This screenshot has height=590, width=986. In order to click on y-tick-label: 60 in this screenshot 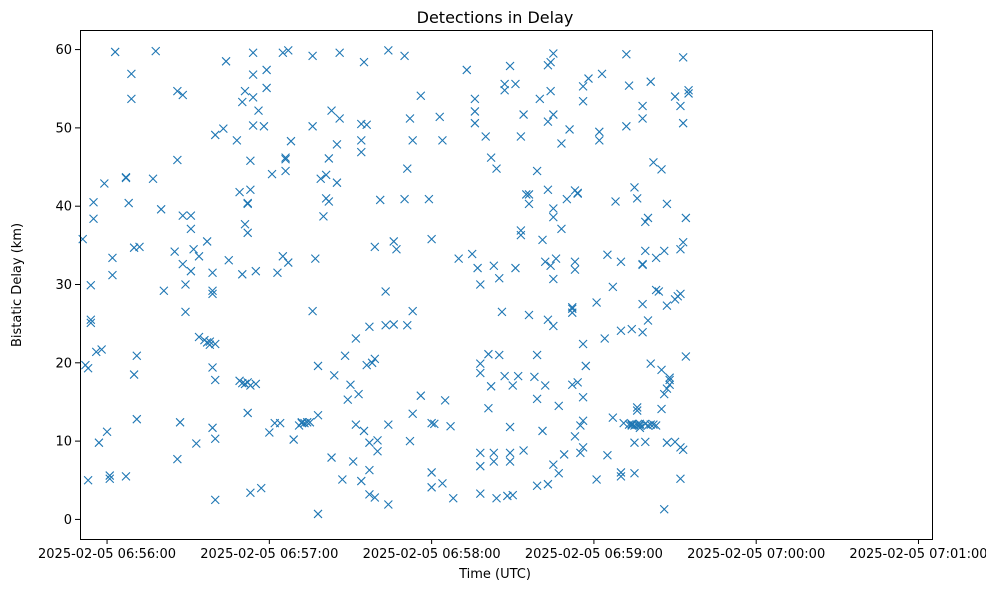, I will do `click(63, 50)`.